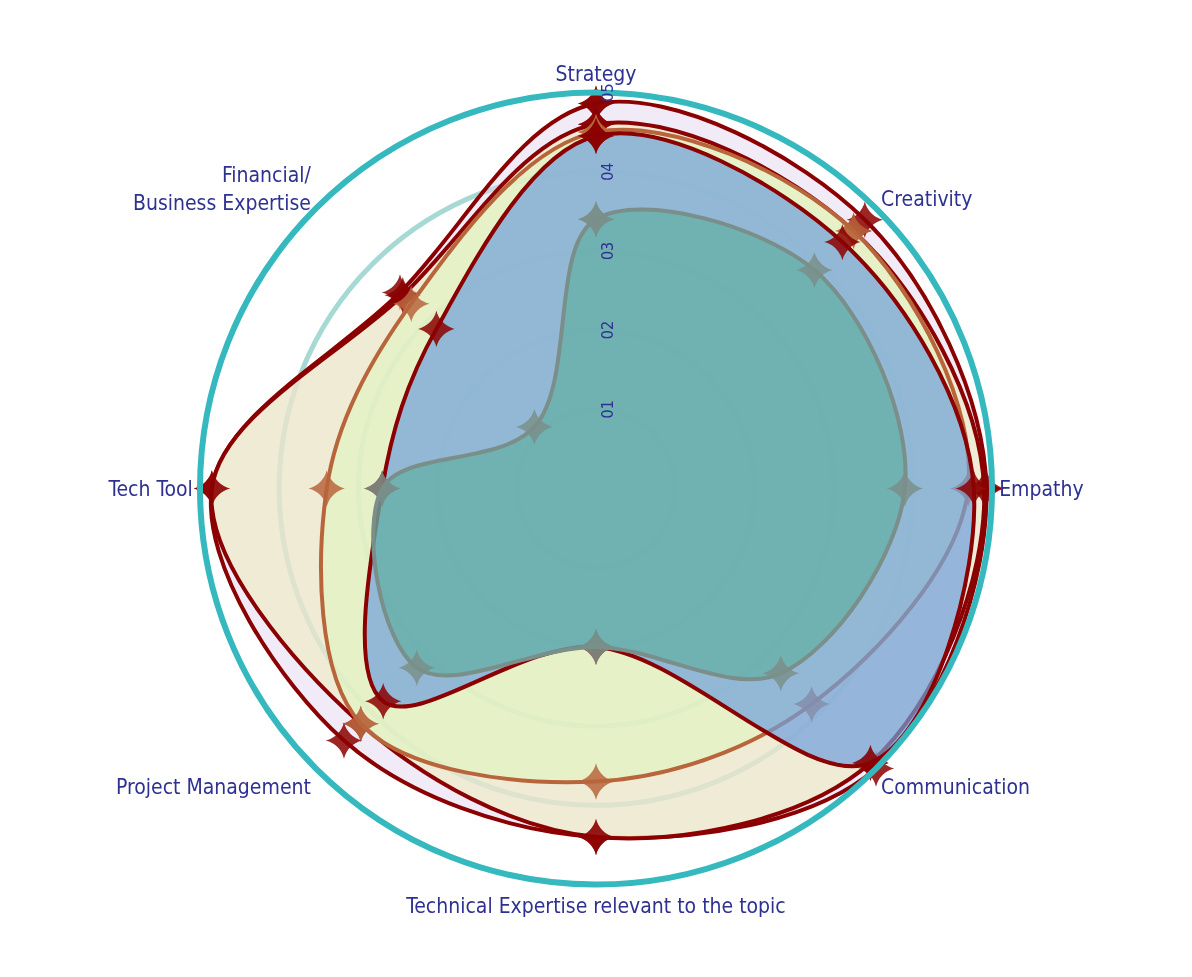  I want to click on spoke-label: Communication, so click(956, 786).